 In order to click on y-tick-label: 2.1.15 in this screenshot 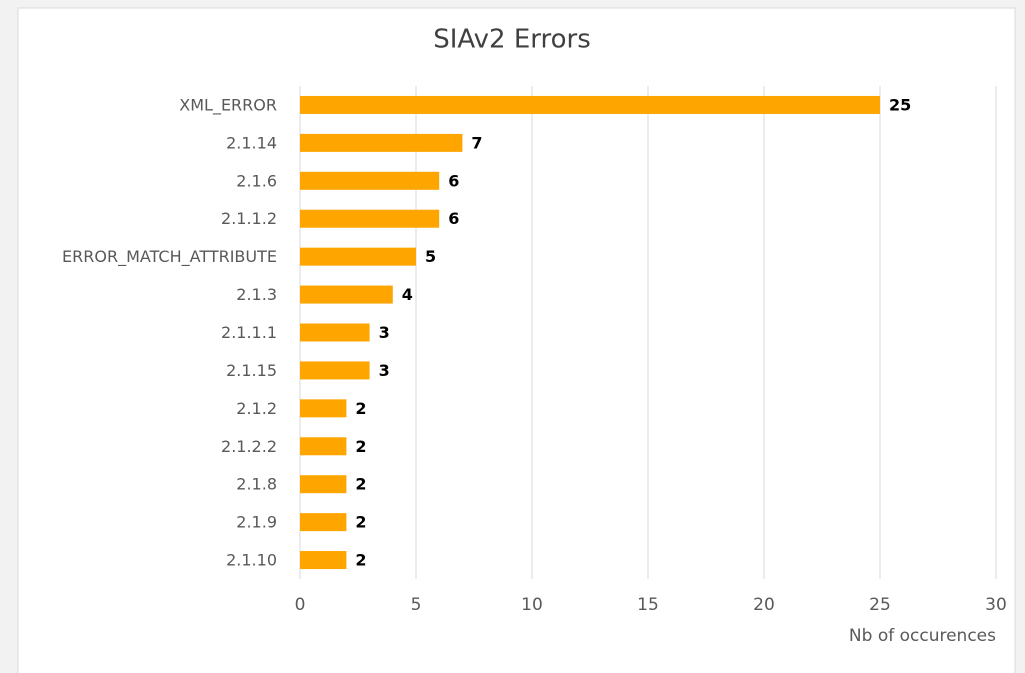, I will do `click(251, 370)`.